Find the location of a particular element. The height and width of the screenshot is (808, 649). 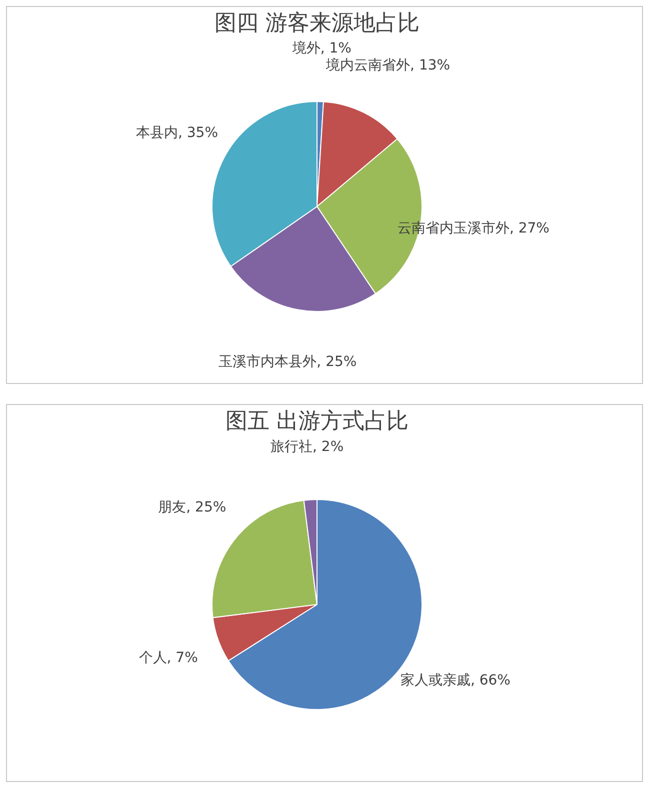

slice-label: 境外, 1% is located at coordinates (321, 48).